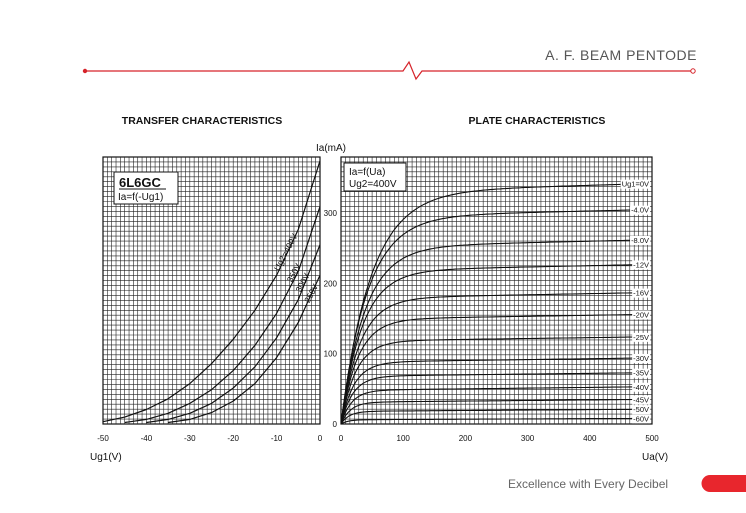  What do you see at coordinates (210, 438) in the screenshot?
I see `transfer-x-ticks: -50 -40 -30 -20 -10 0` at bounding box center [210, 438].